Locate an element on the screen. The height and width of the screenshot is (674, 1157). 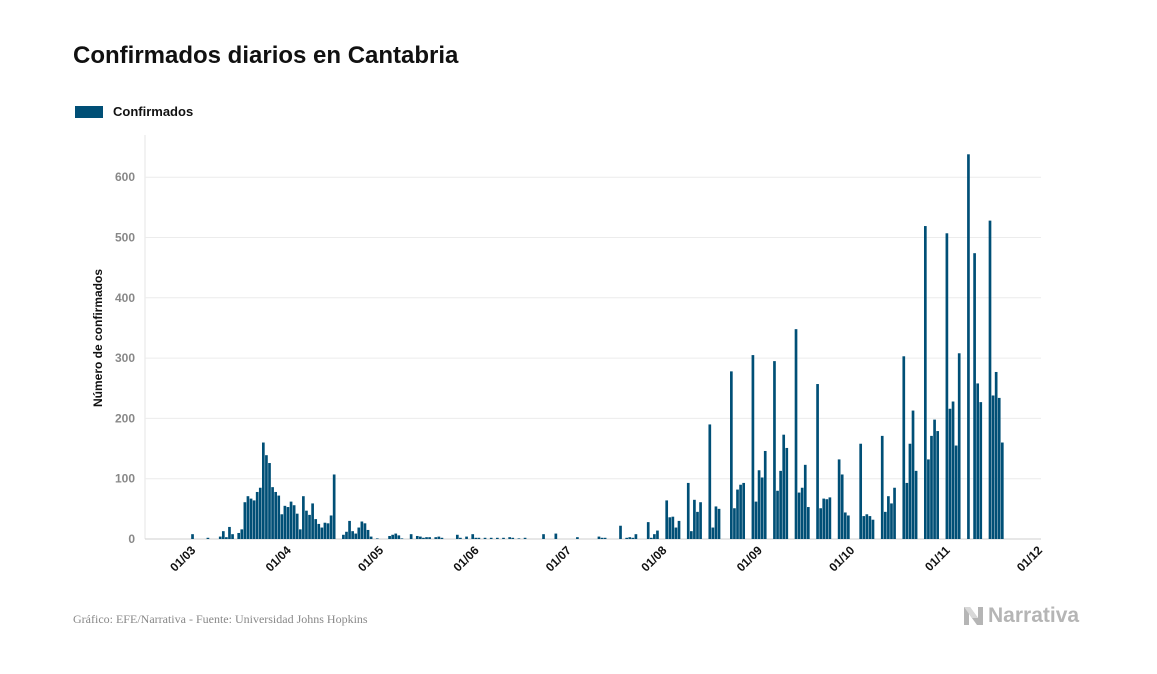
x-tick-label: 01/03 is located at coordinates (182, 558).